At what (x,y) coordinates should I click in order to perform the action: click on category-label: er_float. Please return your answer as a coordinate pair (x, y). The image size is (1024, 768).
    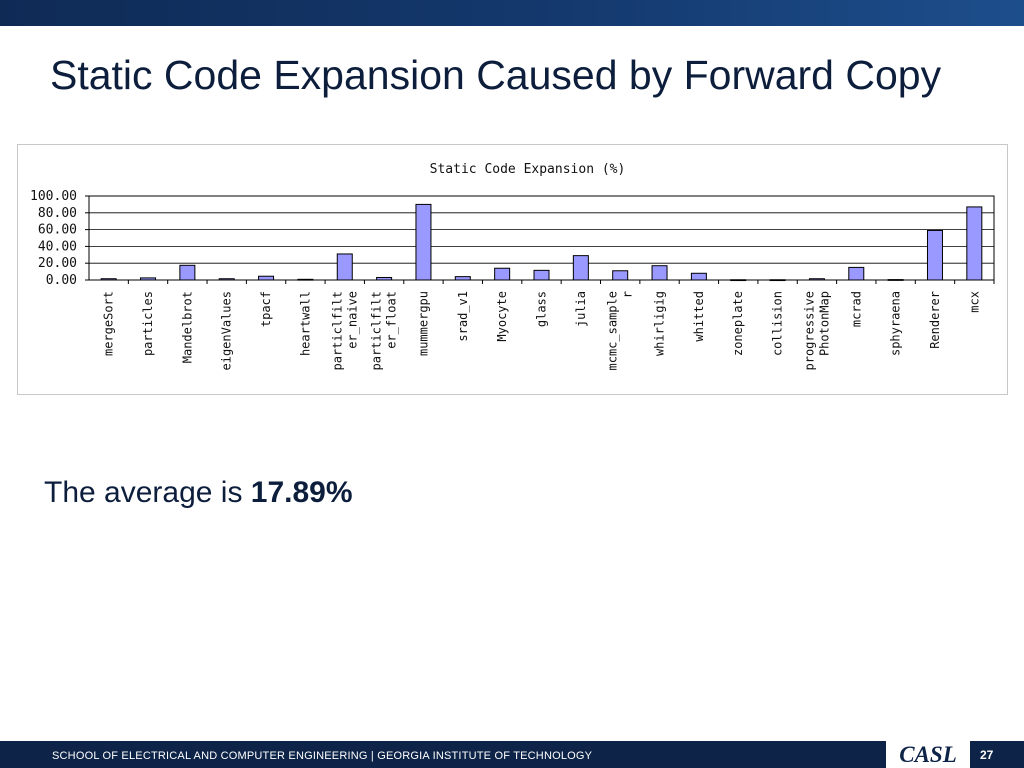
    Looking at the image, I should click on (392, 320).